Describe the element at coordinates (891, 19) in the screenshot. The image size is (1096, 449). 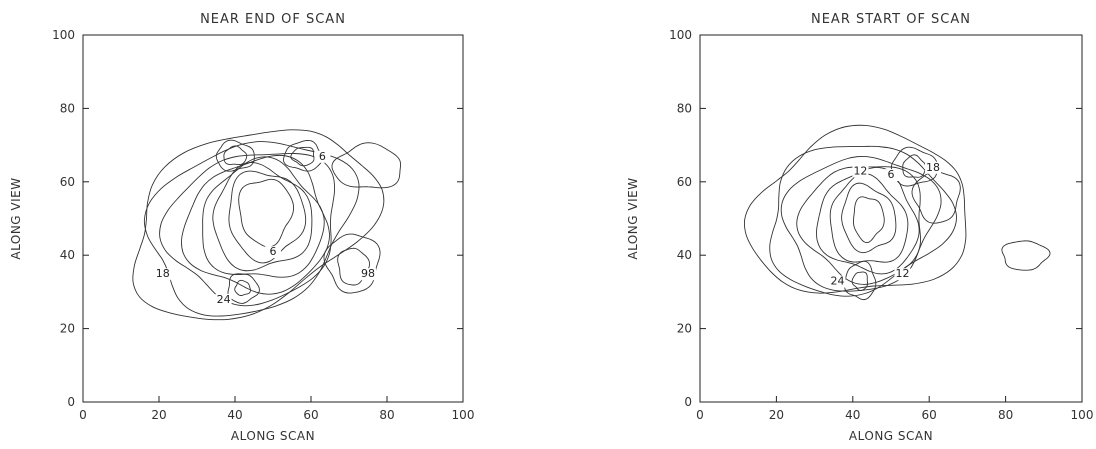
I see `chart-title: NEAR START OF SCAN` at that location.